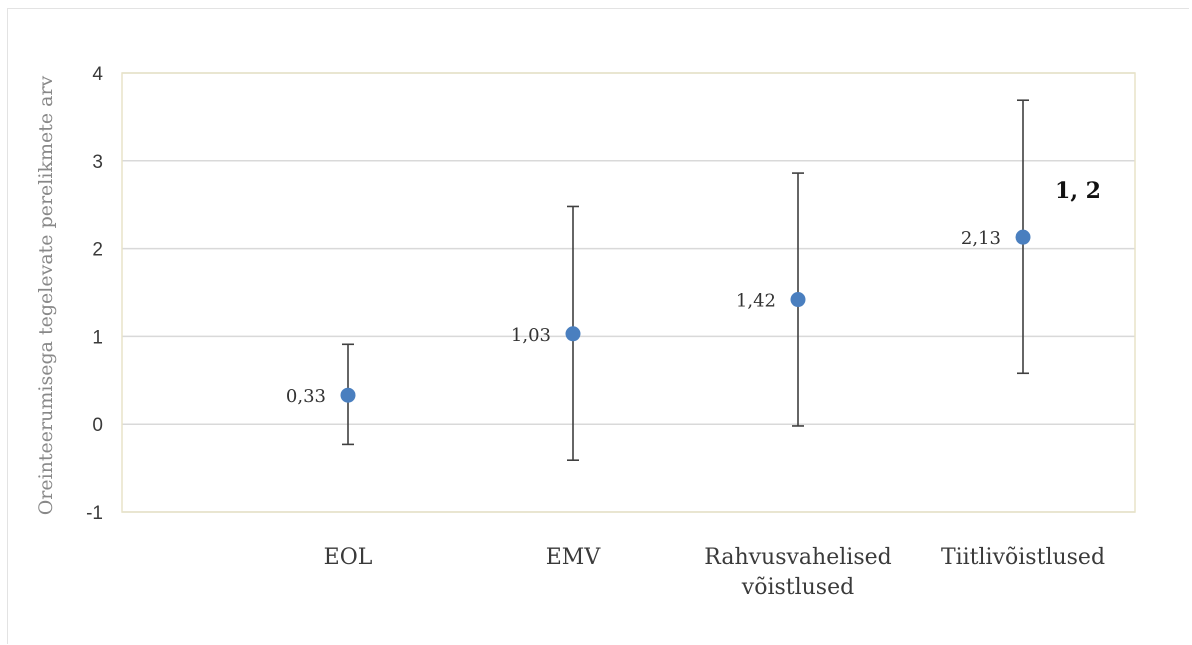 This screenshot has width=1192, height=645. Describe the element at coordinates (531, 335) in the screenshot. I see `data-label: 1,03` at that location.